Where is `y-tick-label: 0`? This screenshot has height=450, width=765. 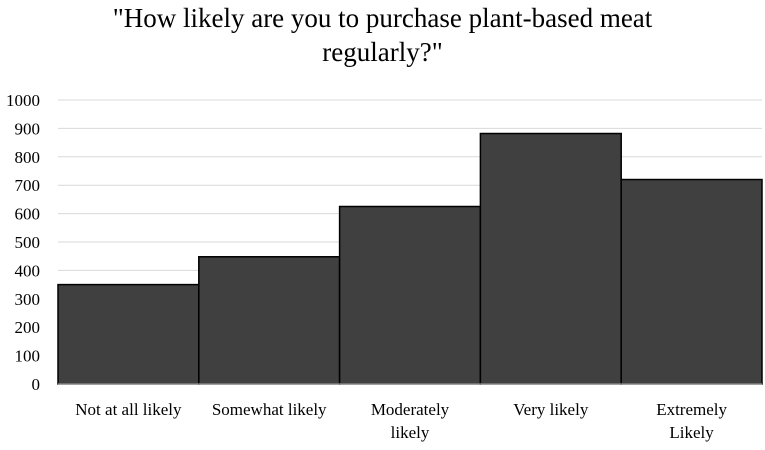 y-tick-label: 0 is located at coordinates (36, 384).